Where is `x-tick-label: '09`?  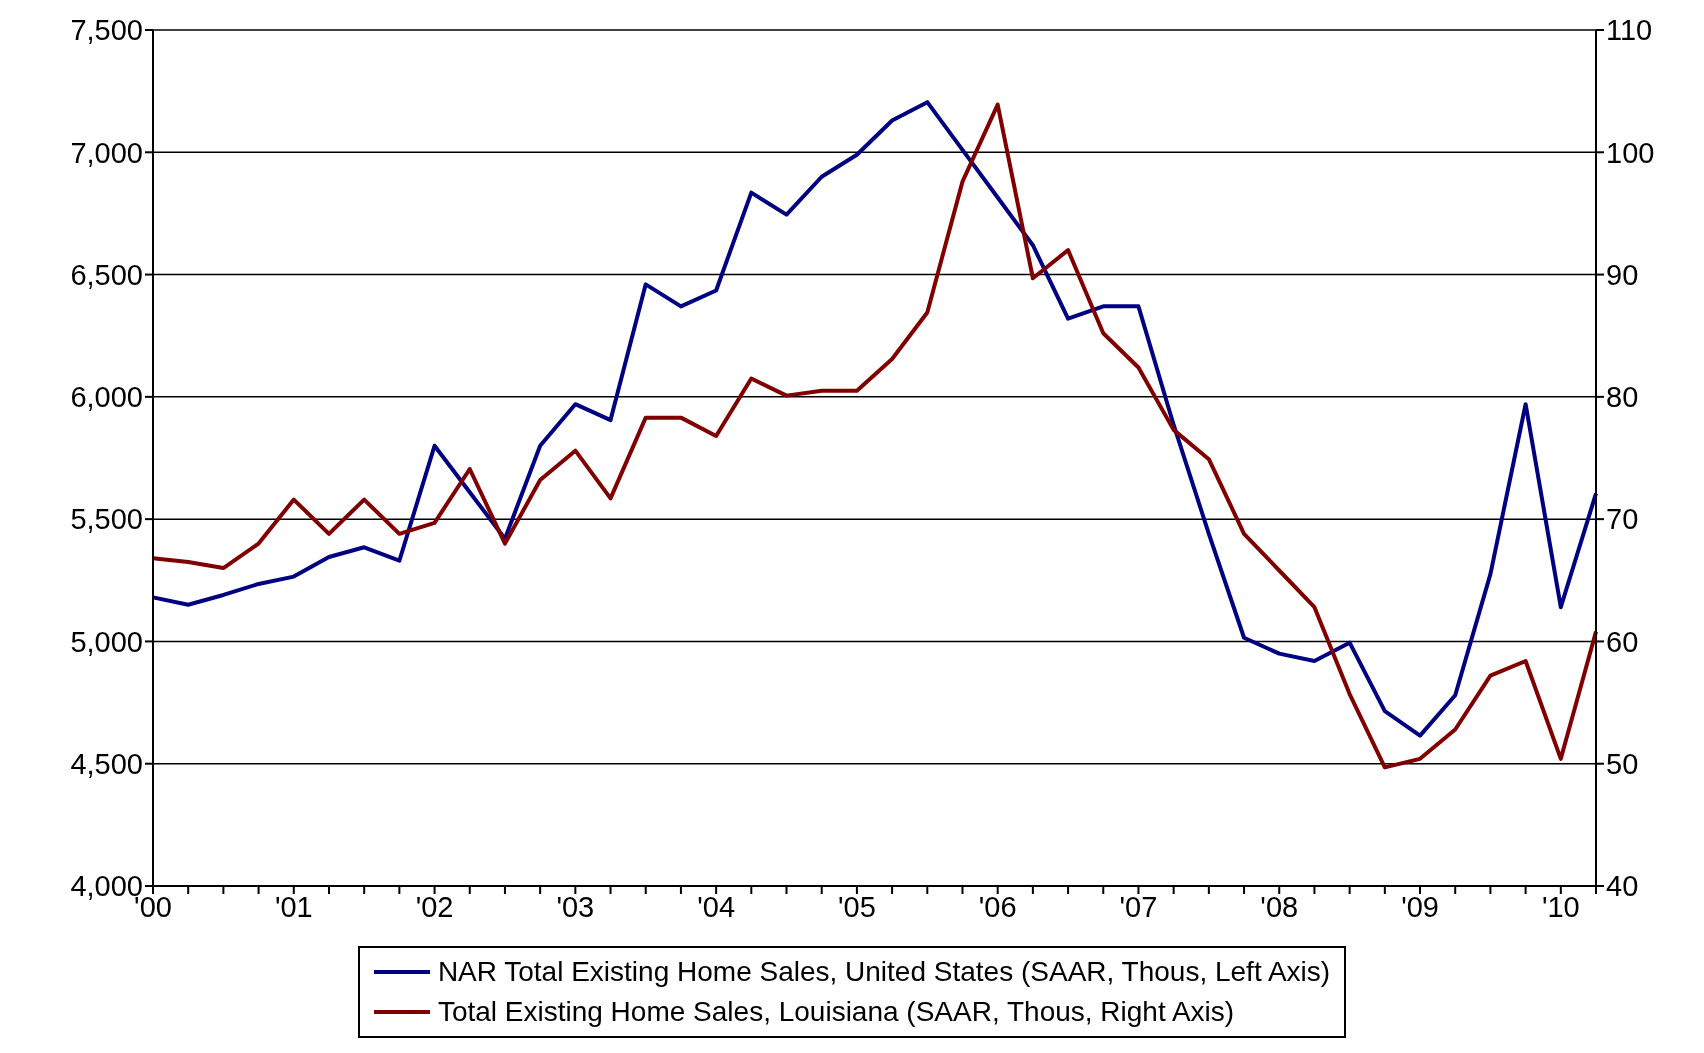
x-tick-label: '09 is located at coordinates (1420, 906).